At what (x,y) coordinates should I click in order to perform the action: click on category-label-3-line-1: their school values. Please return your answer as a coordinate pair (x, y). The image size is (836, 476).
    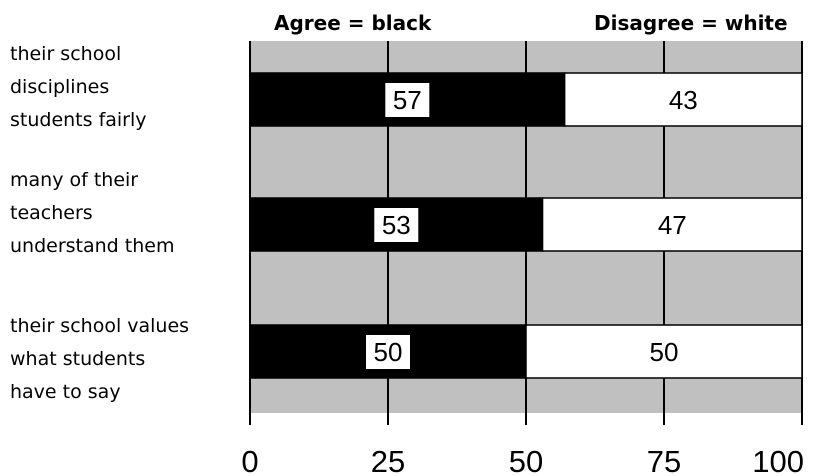
    Looking at the image, I should click on (99, 326).